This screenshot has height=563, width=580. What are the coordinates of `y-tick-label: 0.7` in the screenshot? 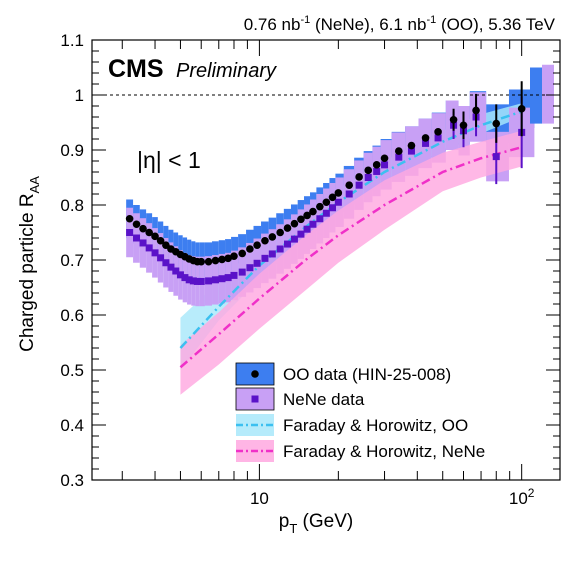 It's located at (72, 260).